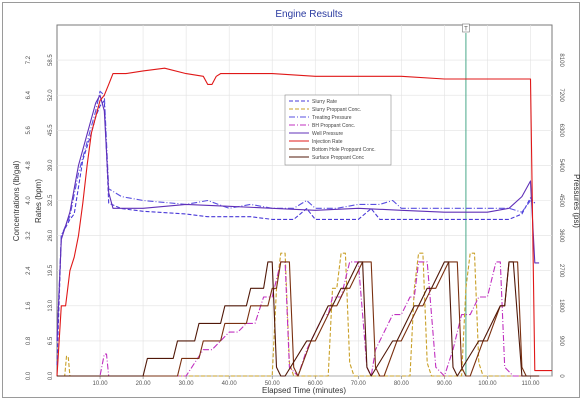  Describe the element at coordinates (51, 235) in the screenshot. I see `rate-tick-label: 26.0` at that location.